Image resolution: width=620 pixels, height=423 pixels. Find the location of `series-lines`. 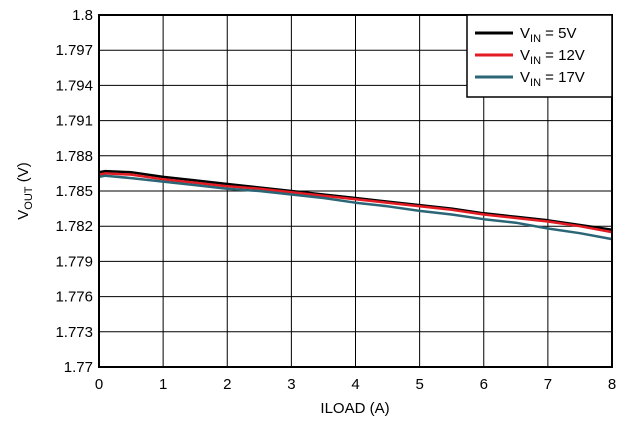

series-lines is located at coordinates (355, 205).